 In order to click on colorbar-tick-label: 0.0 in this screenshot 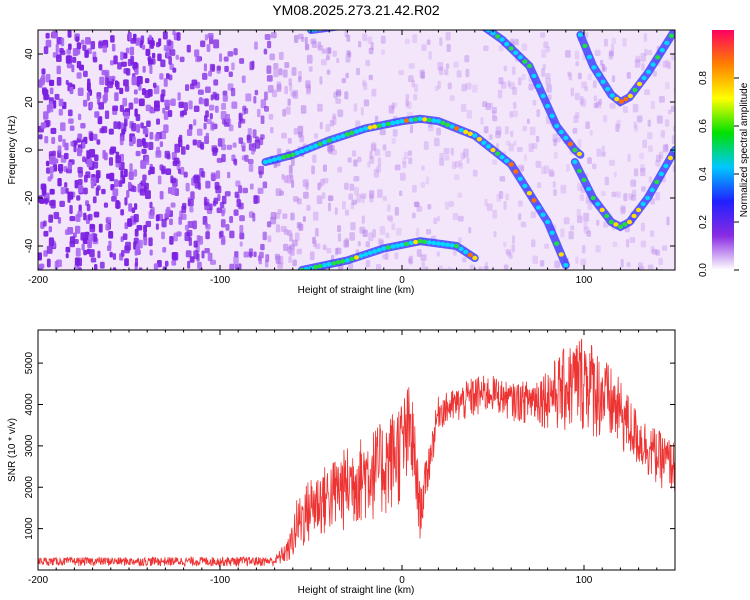, I will do `click(703, 270)`.